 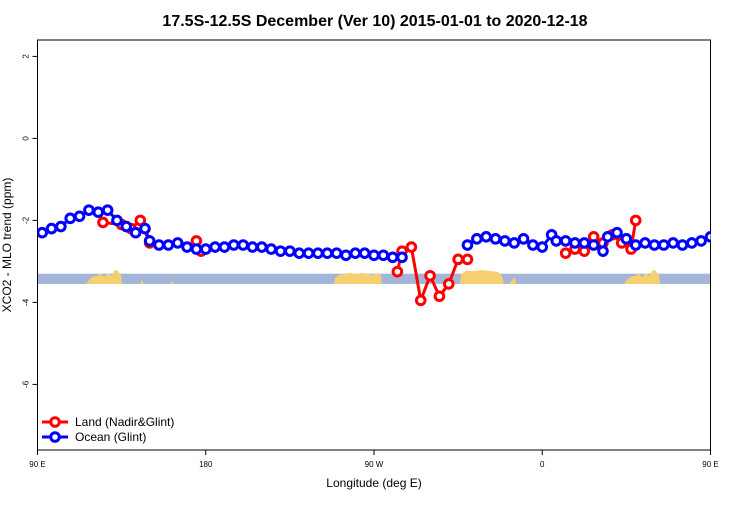 I want to click on legend: Land (Nadir&Glint) Ocean (Glint), so click(x=108, y=429).